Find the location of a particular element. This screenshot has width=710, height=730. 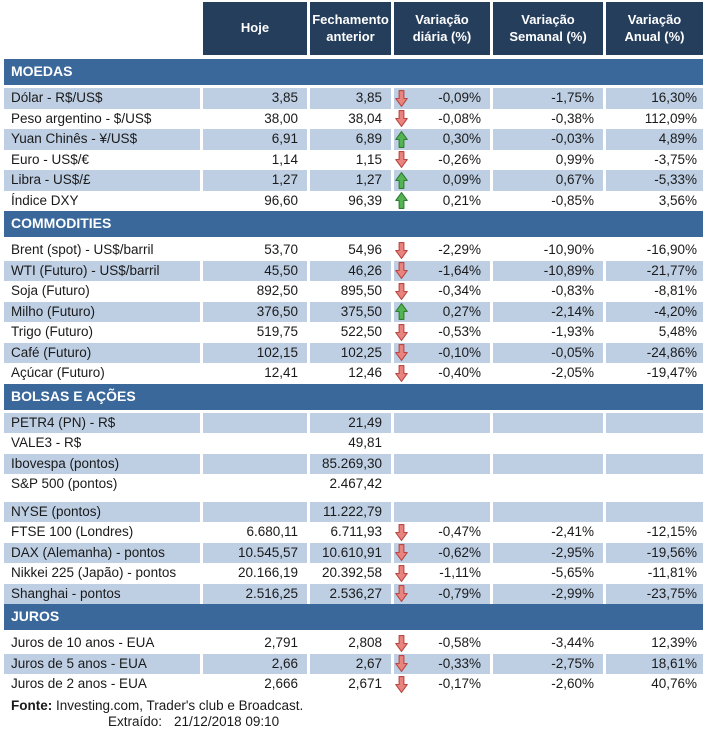

extracted-label: Extraído: is located at coordinates (135, 721).